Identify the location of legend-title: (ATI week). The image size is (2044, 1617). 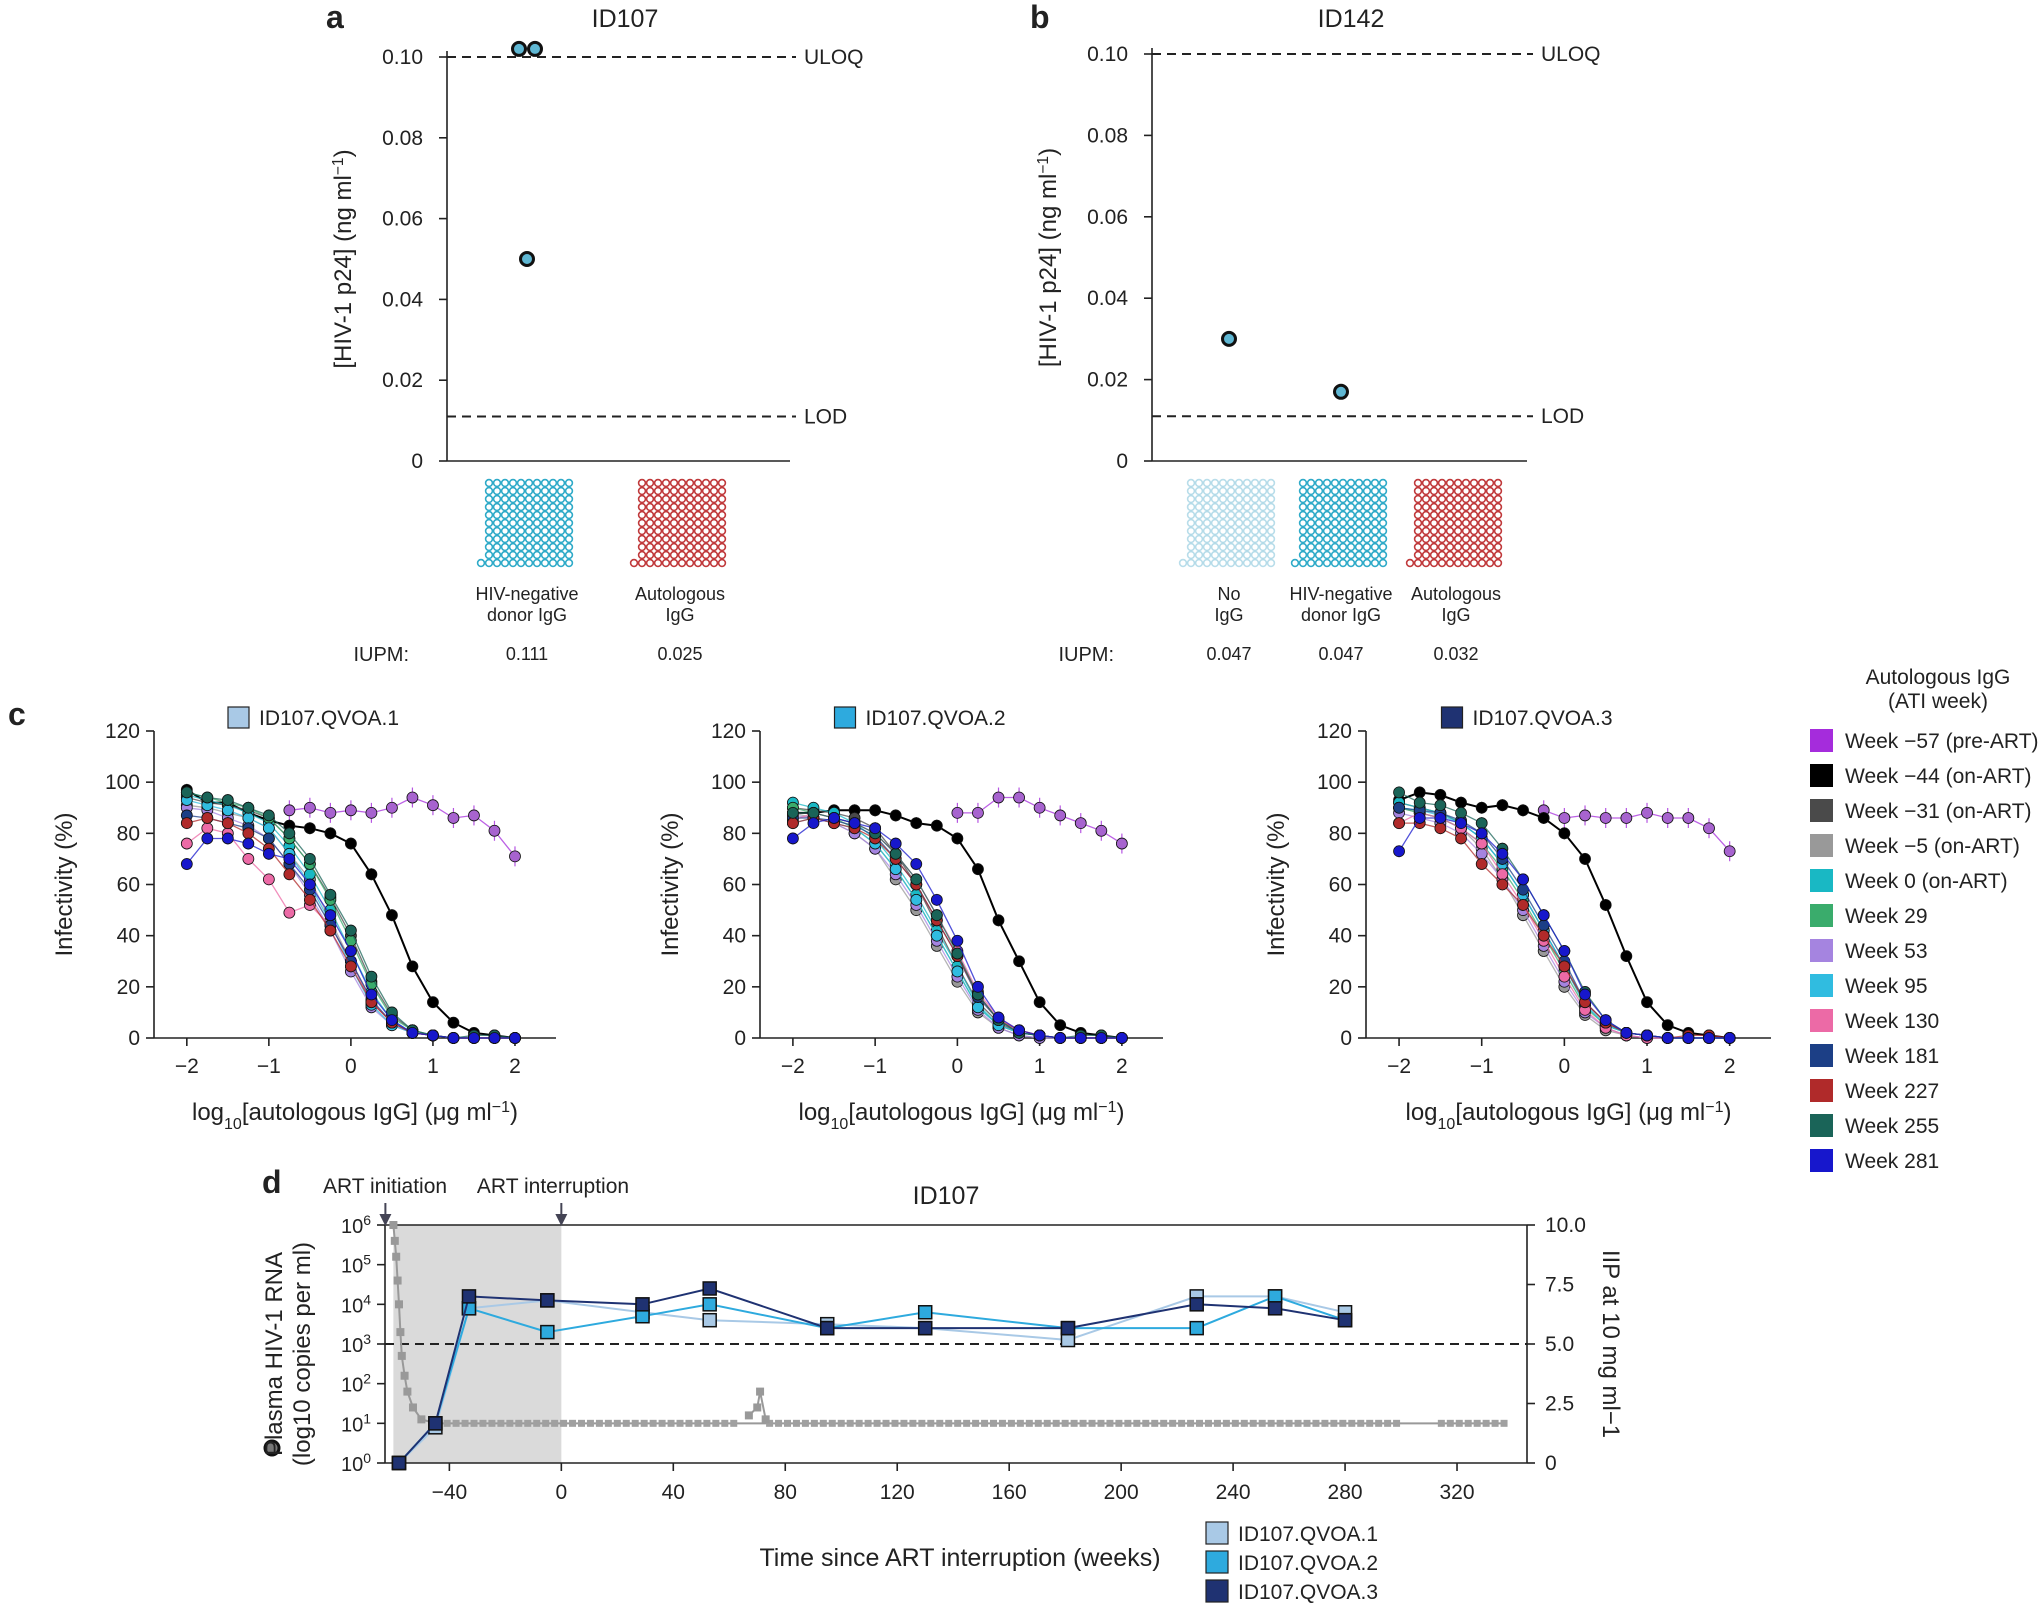
(1938, 701).